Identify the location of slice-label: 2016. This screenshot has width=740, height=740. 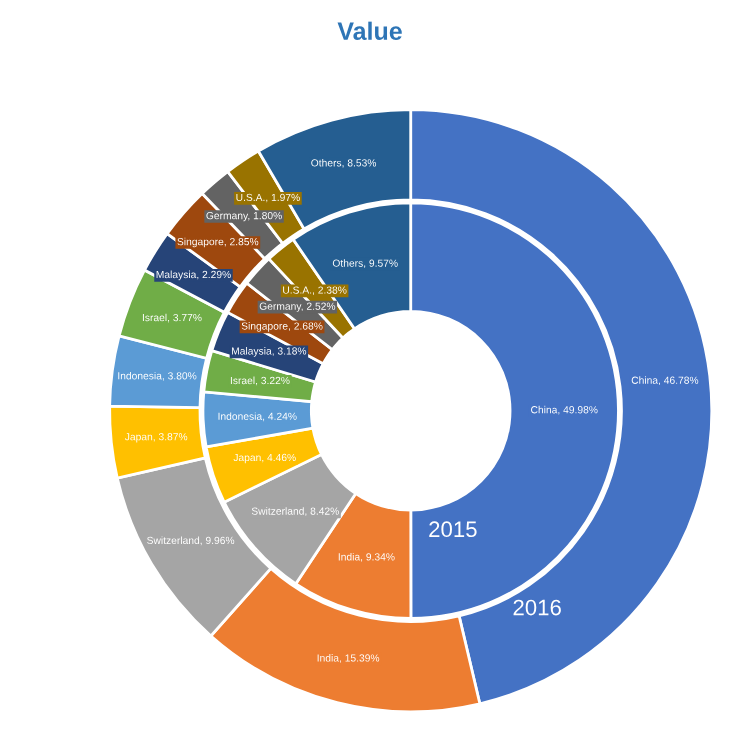
(537, 607).